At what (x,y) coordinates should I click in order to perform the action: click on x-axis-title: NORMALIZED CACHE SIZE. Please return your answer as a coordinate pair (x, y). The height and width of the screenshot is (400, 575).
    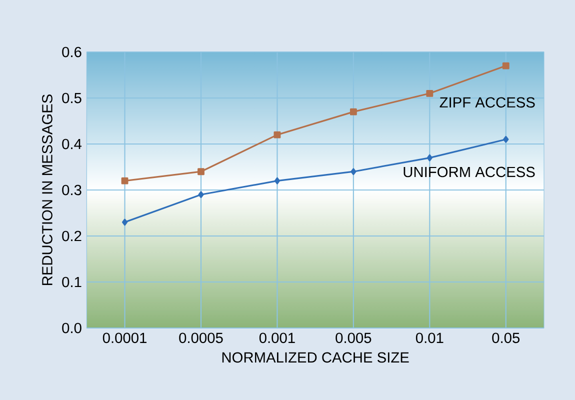
    Looking at the image, I should click on (315, 357).